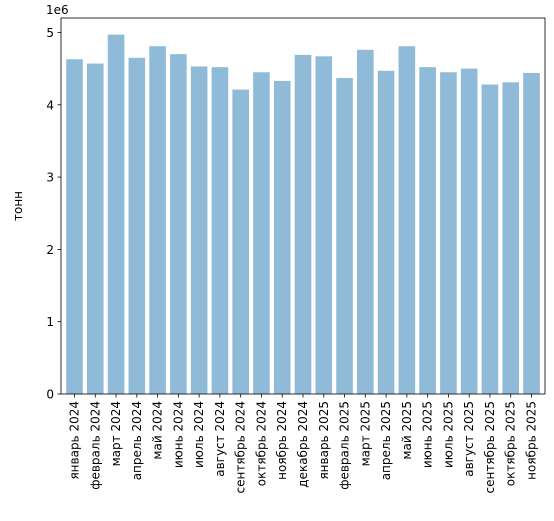  What do you see at coordinates (158, 430) in the screenshot?
I see `x-tick-label: май 2024` at bounding box center [158, 430].